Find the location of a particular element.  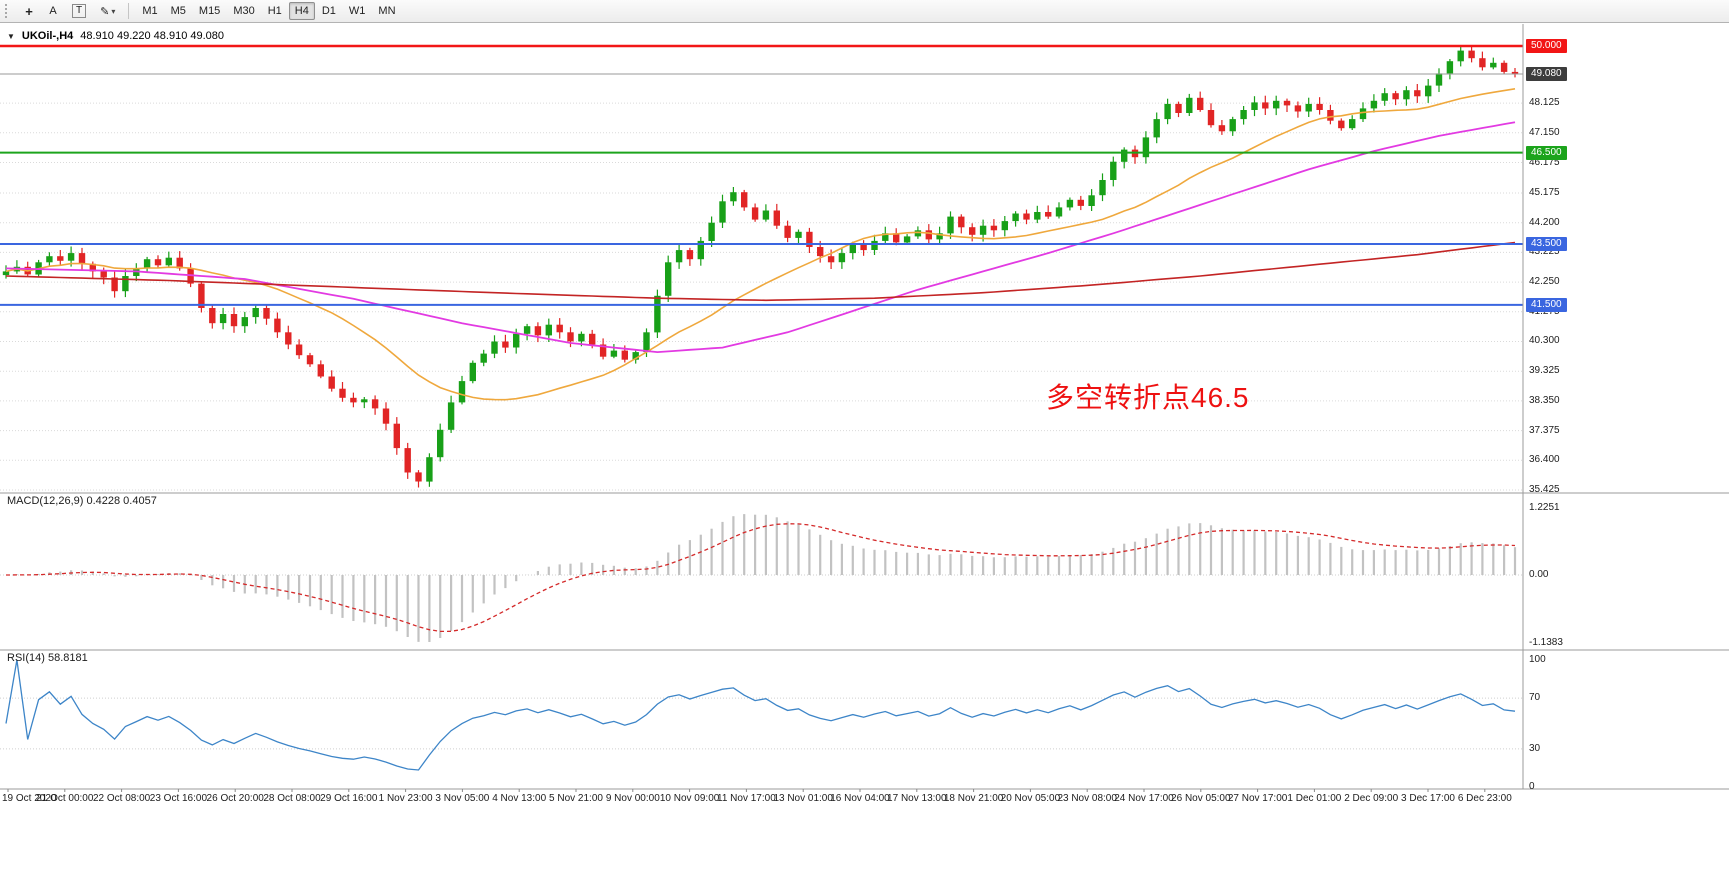

timeframe-button-m30: M30 is located at coordinates (243, 11).